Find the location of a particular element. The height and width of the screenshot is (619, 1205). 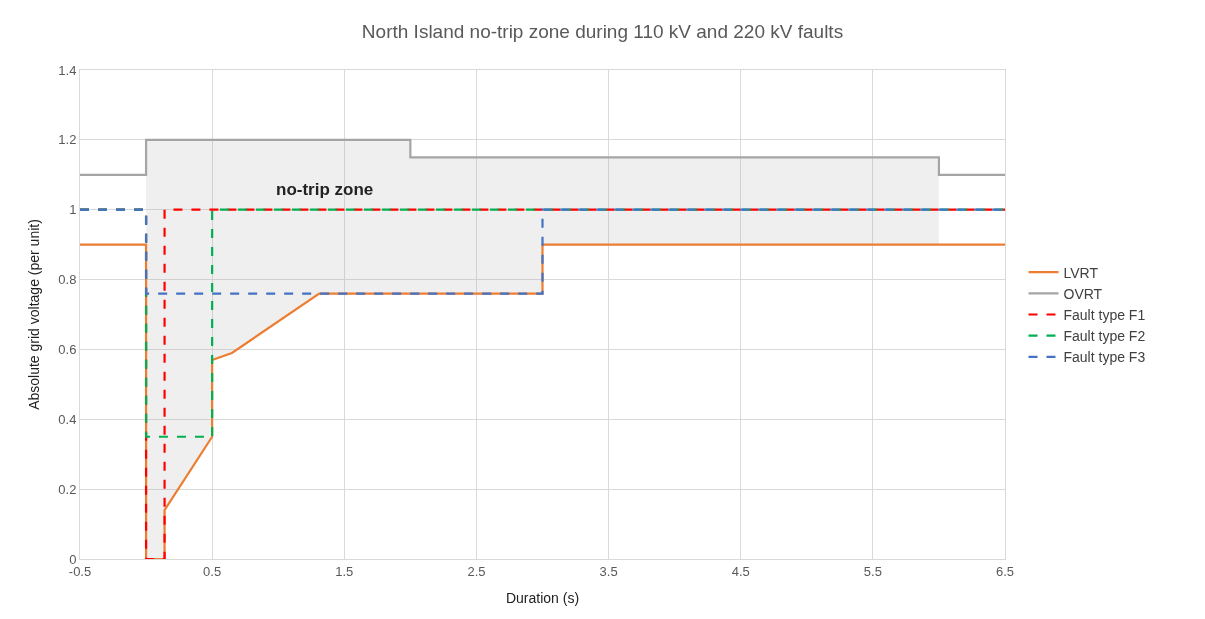

y-tick-label: 0.6 is located at coordinates (67, 349).